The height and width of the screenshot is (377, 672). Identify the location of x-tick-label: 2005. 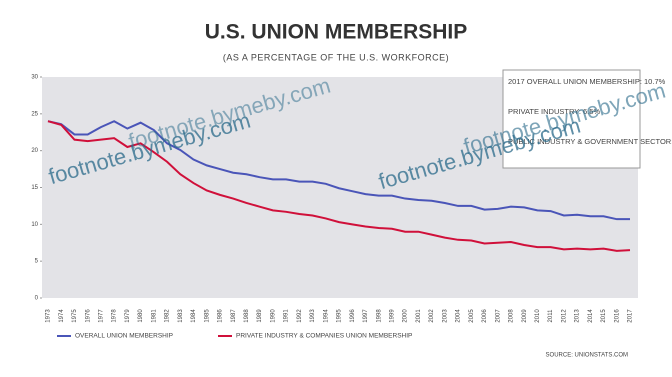
(472, 316).